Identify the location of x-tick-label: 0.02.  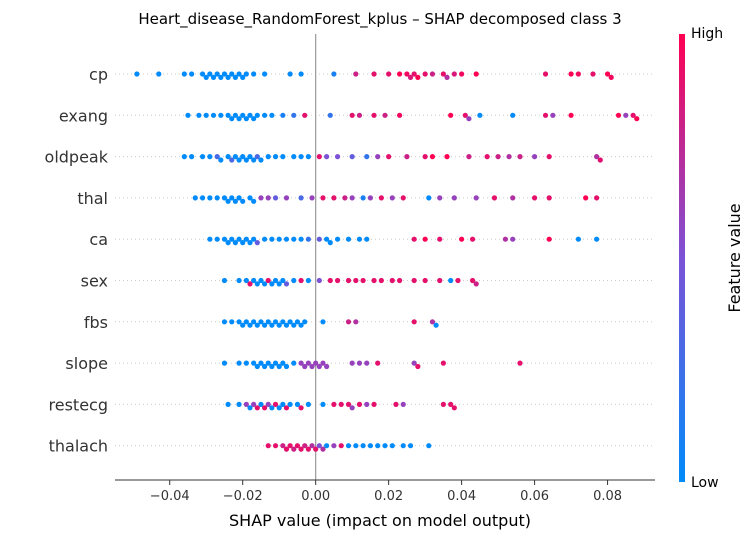
(388, 496).